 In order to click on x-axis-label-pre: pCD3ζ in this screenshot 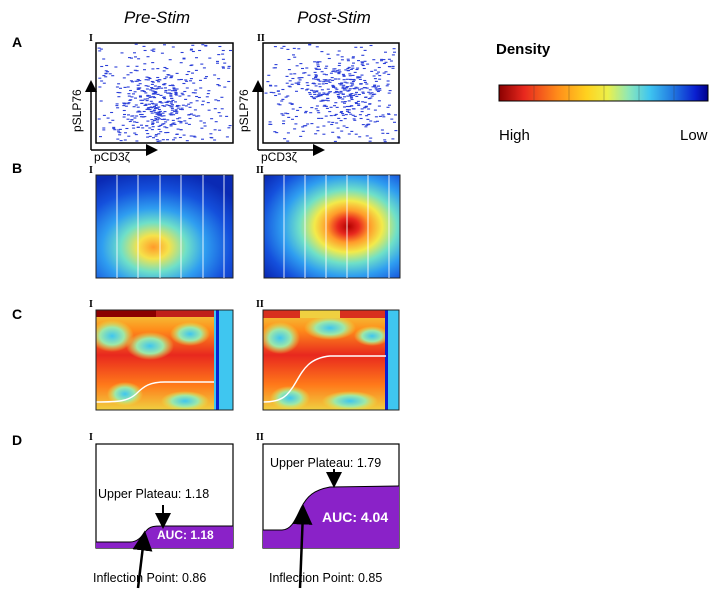, I will do `click(112, 157)`.